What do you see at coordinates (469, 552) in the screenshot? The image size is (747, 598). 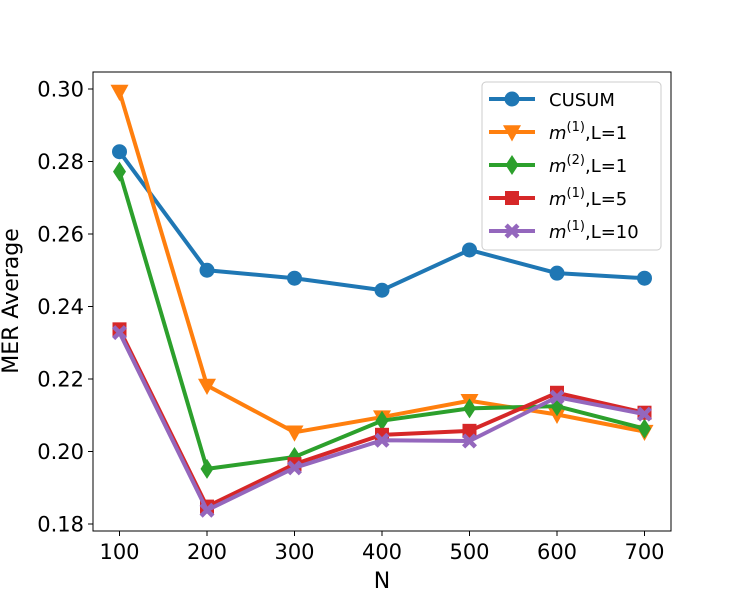 I see `x-tick-label: 500` at bounding box center [469, 552].